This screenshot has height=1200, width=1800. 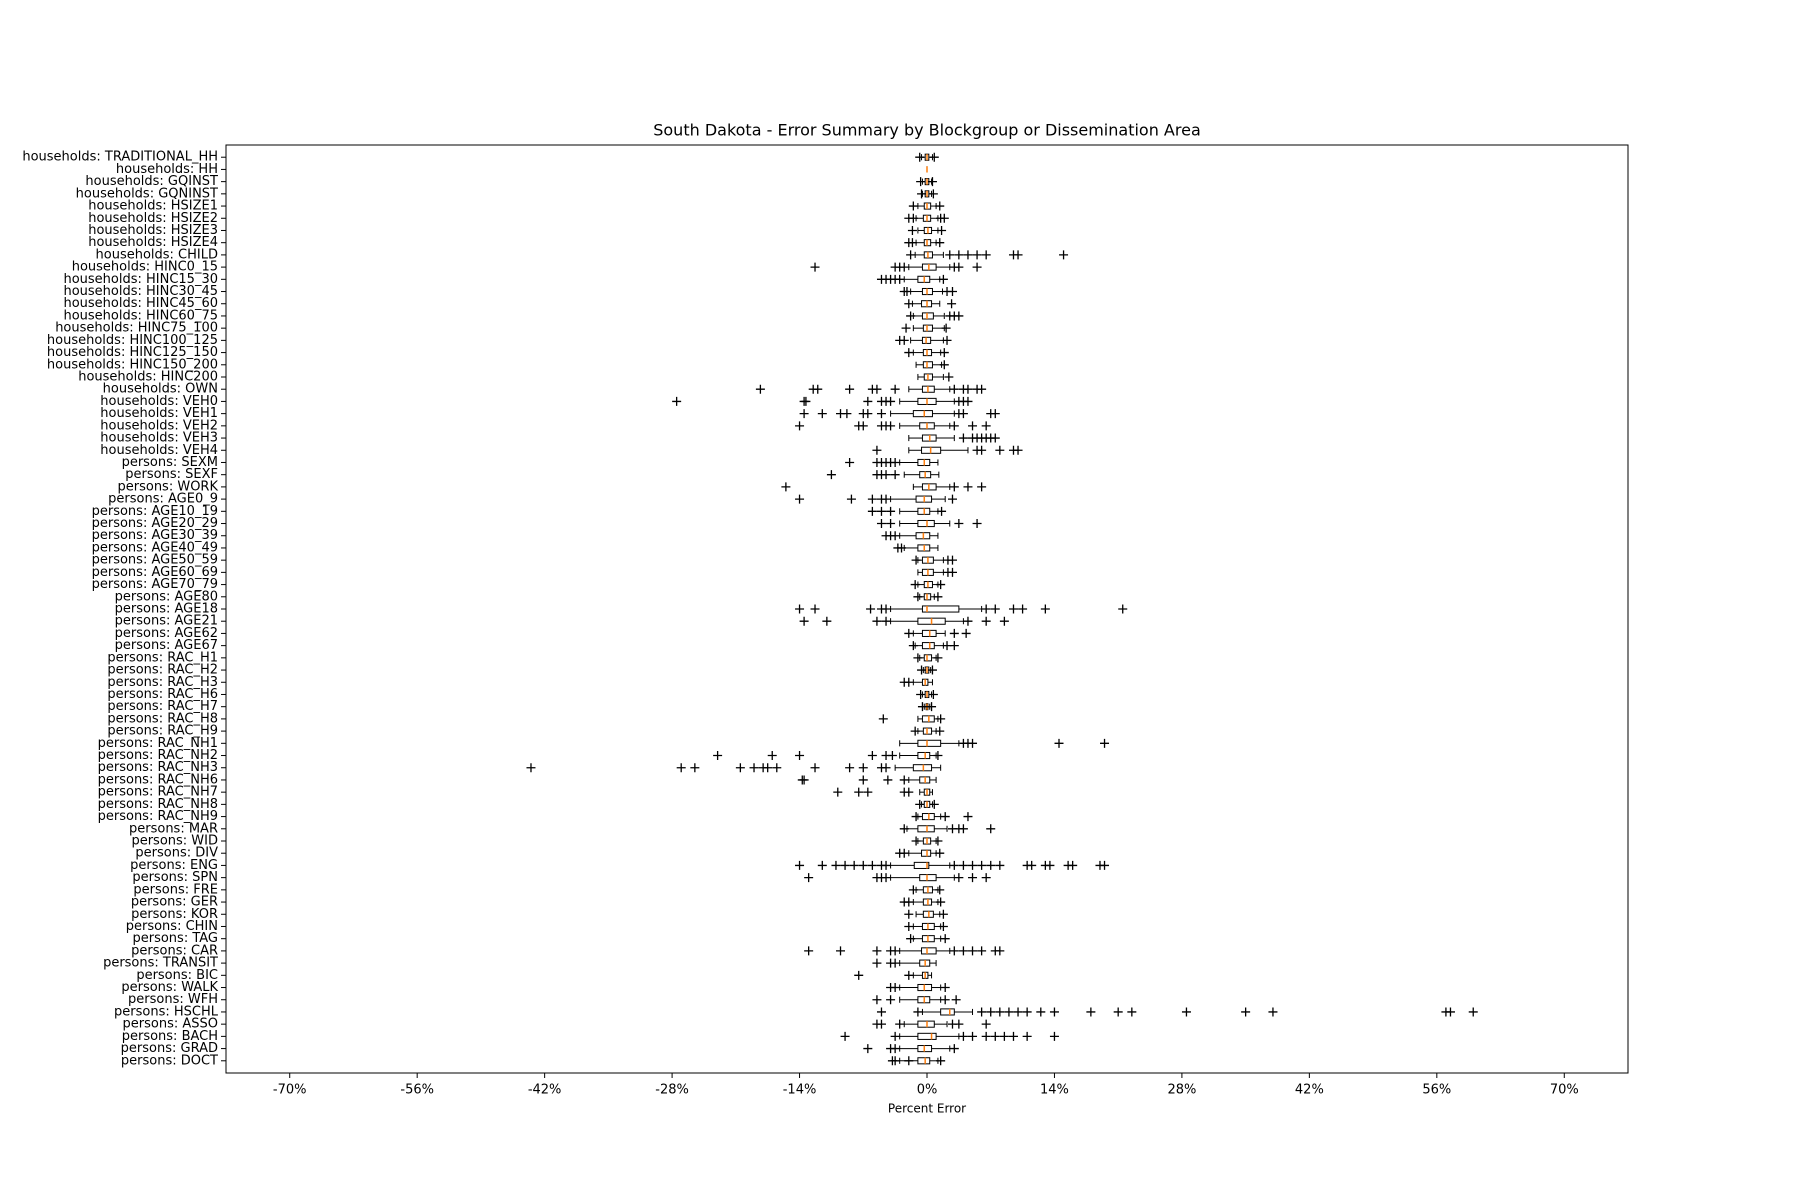 I want to click on y-tick-label: households: HSIZE2, so click(x=153, y=218).